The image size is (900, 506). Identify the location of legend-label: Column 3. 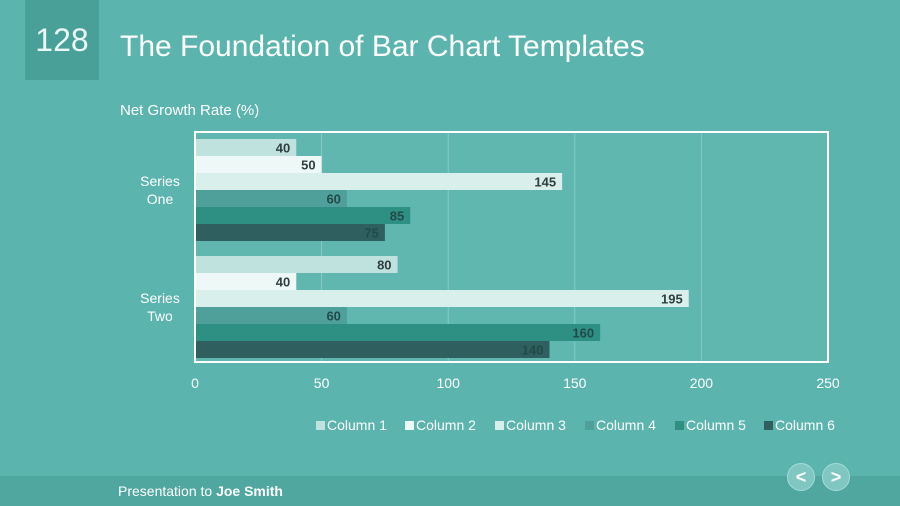
(536, 425).